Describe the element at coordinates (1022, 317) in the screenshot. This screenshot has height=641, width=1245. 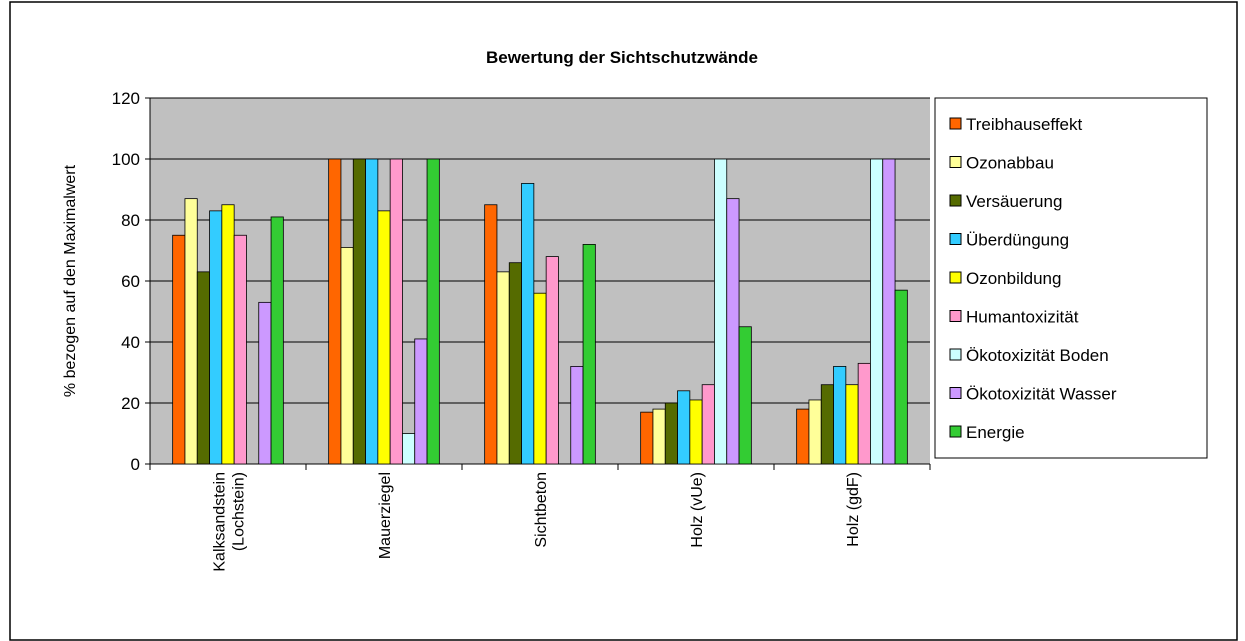
I see `legend-label: Humantoxizität` at that location.